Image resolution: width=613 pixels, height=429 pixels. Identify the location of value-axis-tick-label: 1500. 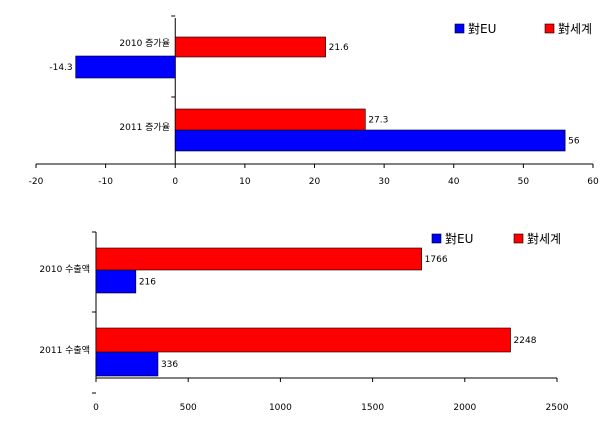
(372, 408).